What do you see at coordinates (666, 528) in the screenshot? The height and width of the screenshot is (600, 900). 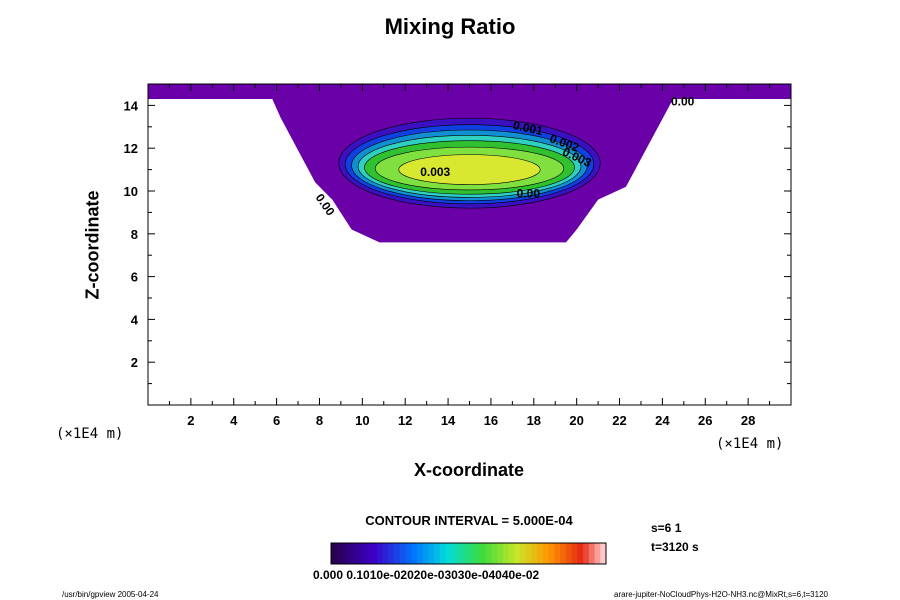 I see `info-s: s=6 1` at bounding box center [666, 528].